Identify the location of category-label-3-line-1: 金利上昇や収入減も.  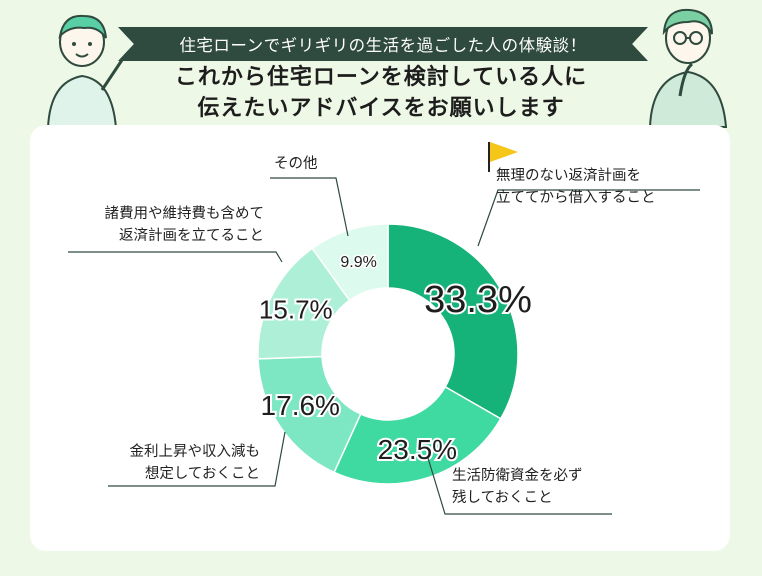
(195, 451).